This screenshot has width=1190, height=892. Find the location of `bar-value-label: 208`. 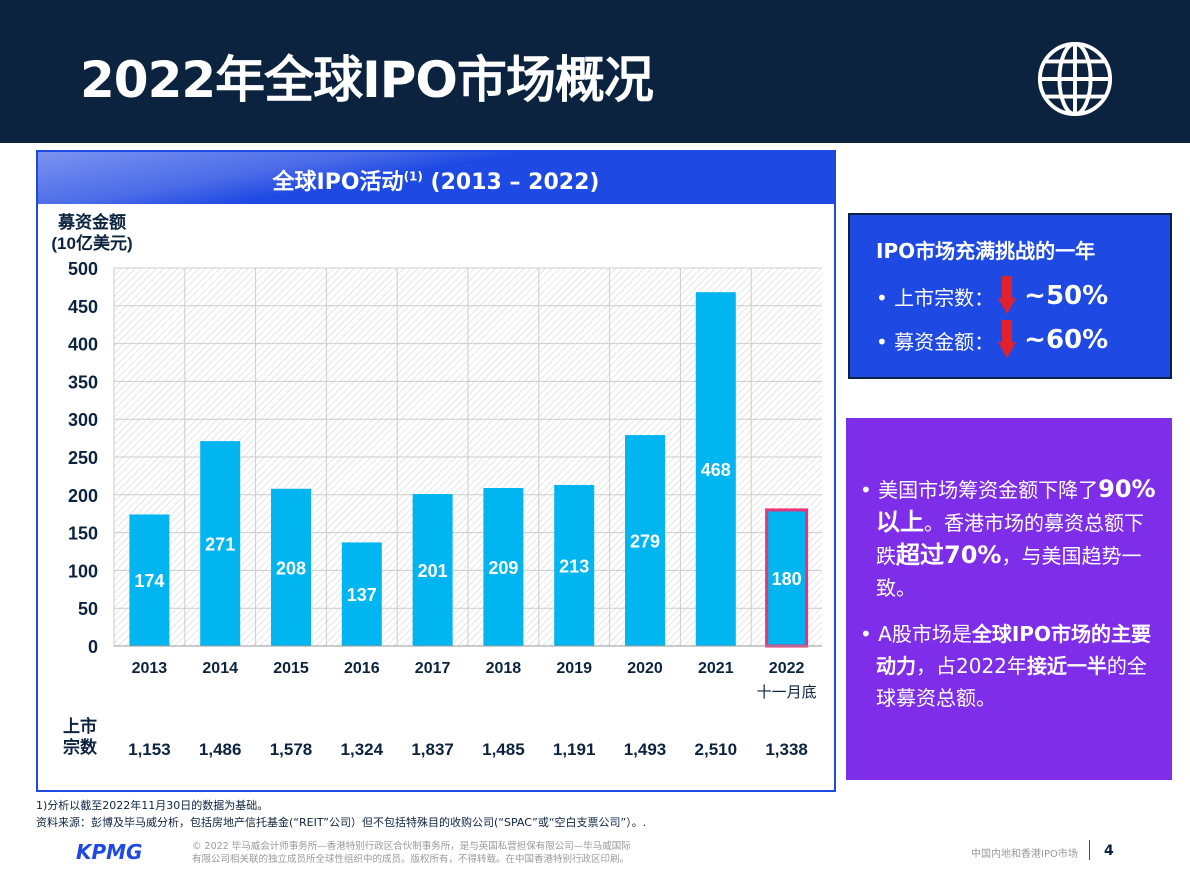

bar-value-label: 208 is located at coordinates (291, 568).